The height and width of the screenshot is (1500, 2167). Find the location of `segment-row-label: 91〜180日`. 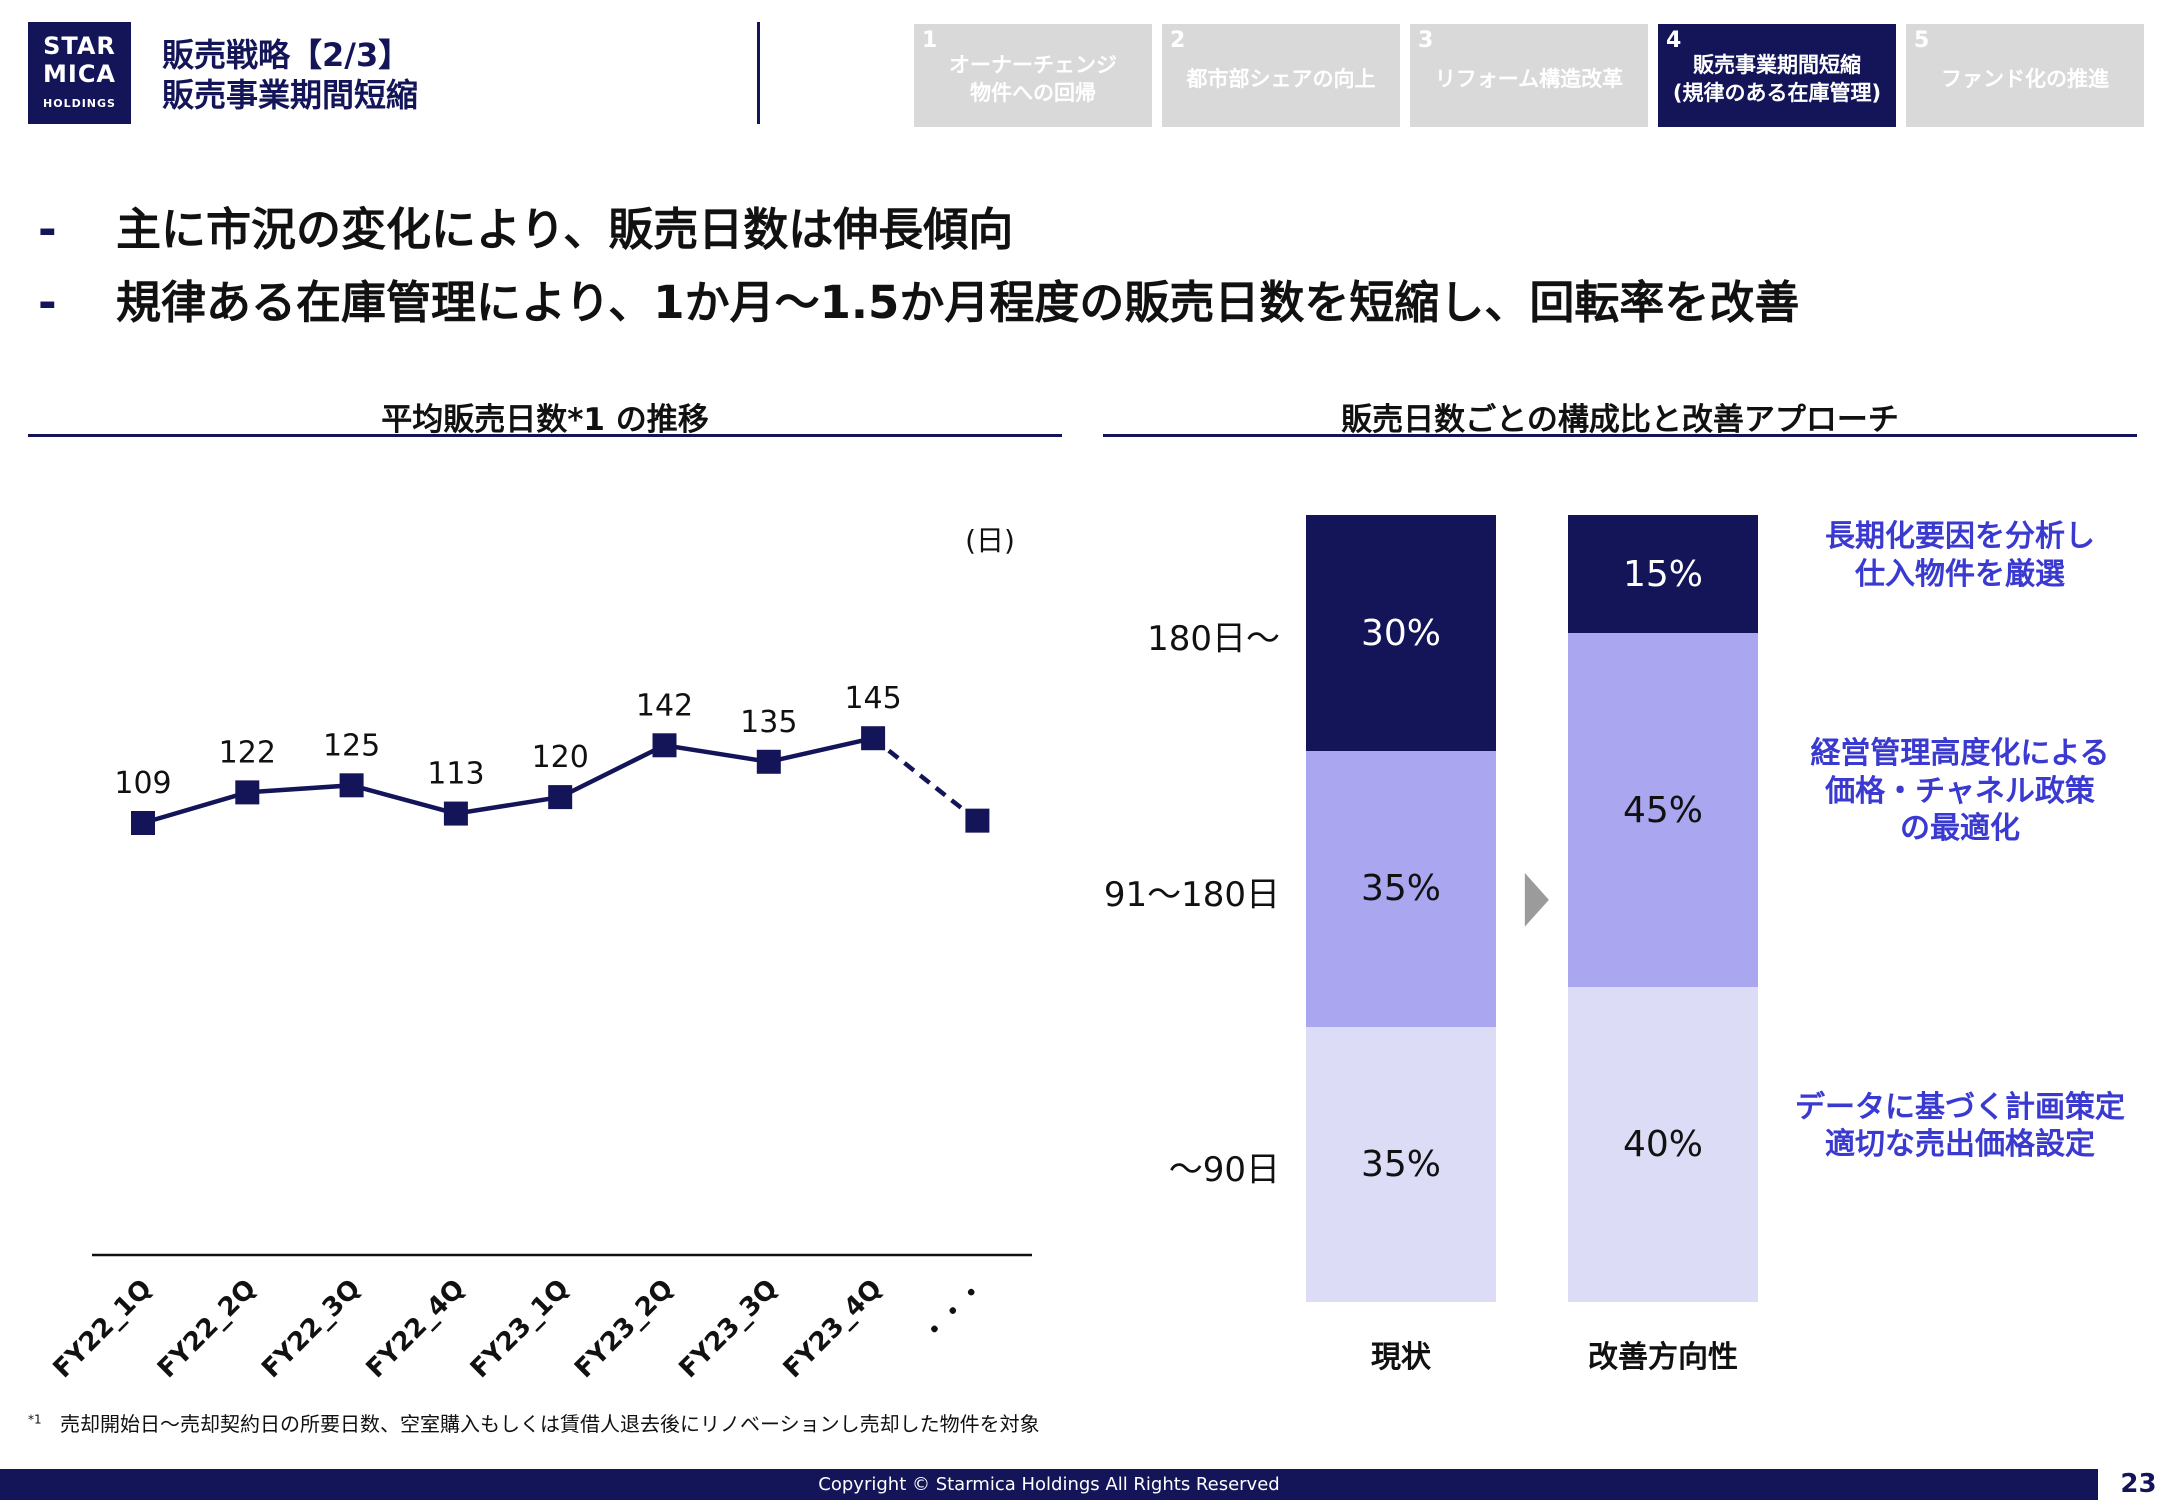

segment-row-label: 91〜180日 is located at coordinates (1191, 894).